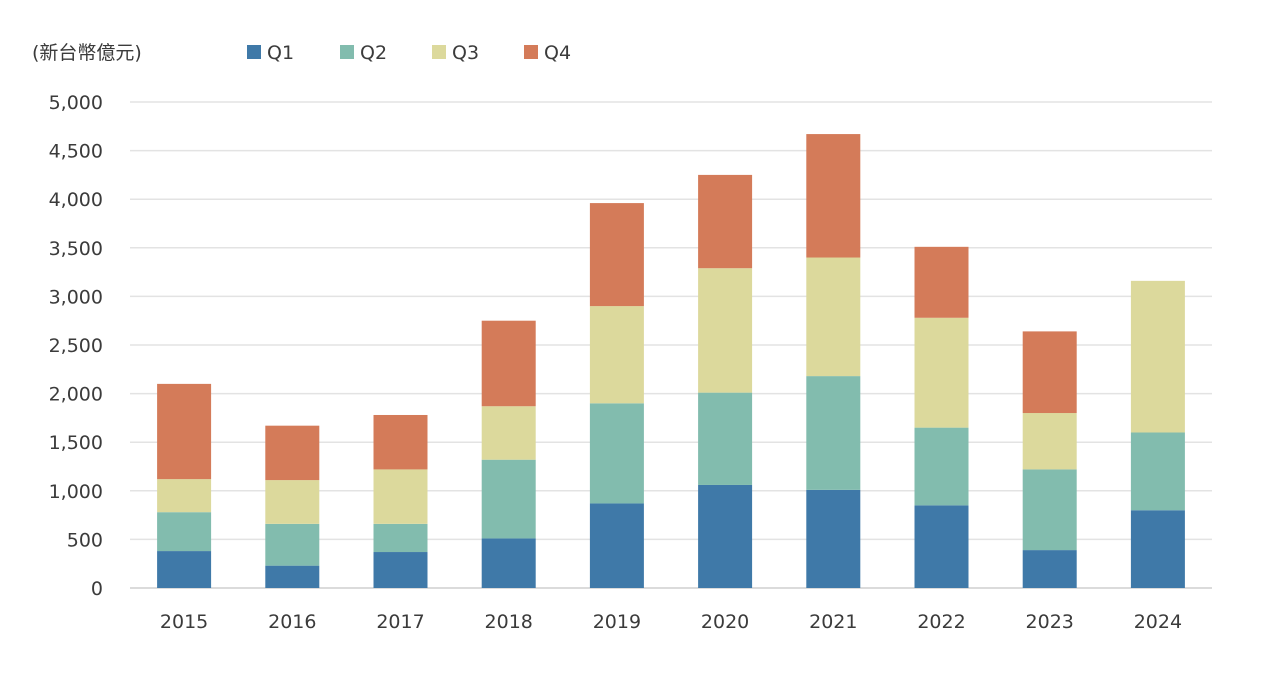 The height and width of the screenshot is (684, 1261). Describe the element at coordinates (400, 496) in the screenshot. I see `bar-q3-2017` at that location.